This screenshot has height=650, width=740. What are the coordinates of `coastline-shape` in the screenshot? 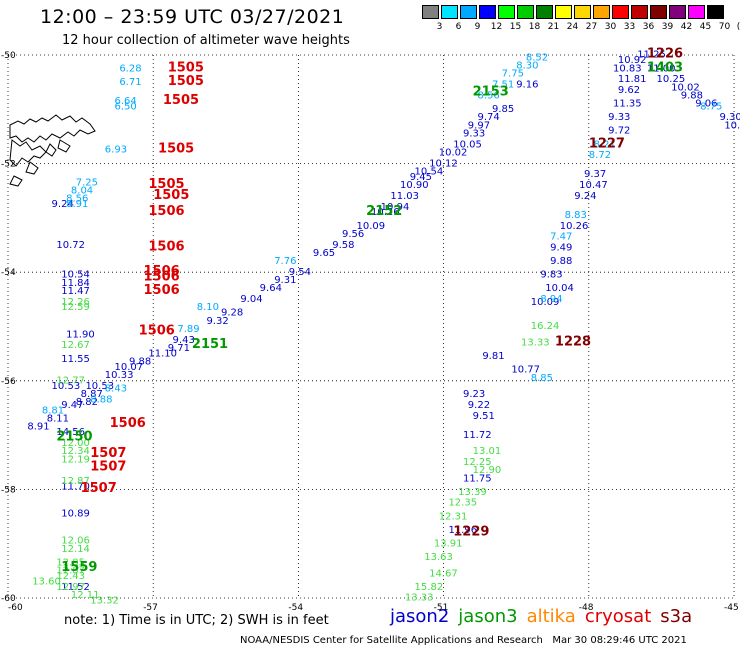 It's located at (52, 150).